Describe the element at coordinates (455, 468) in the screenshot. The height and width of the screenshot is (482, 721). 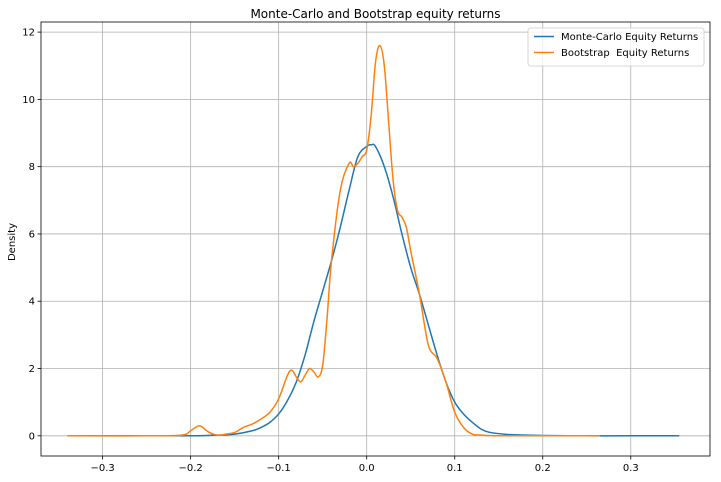
I see `x-tick-label: 0.1` at that location.